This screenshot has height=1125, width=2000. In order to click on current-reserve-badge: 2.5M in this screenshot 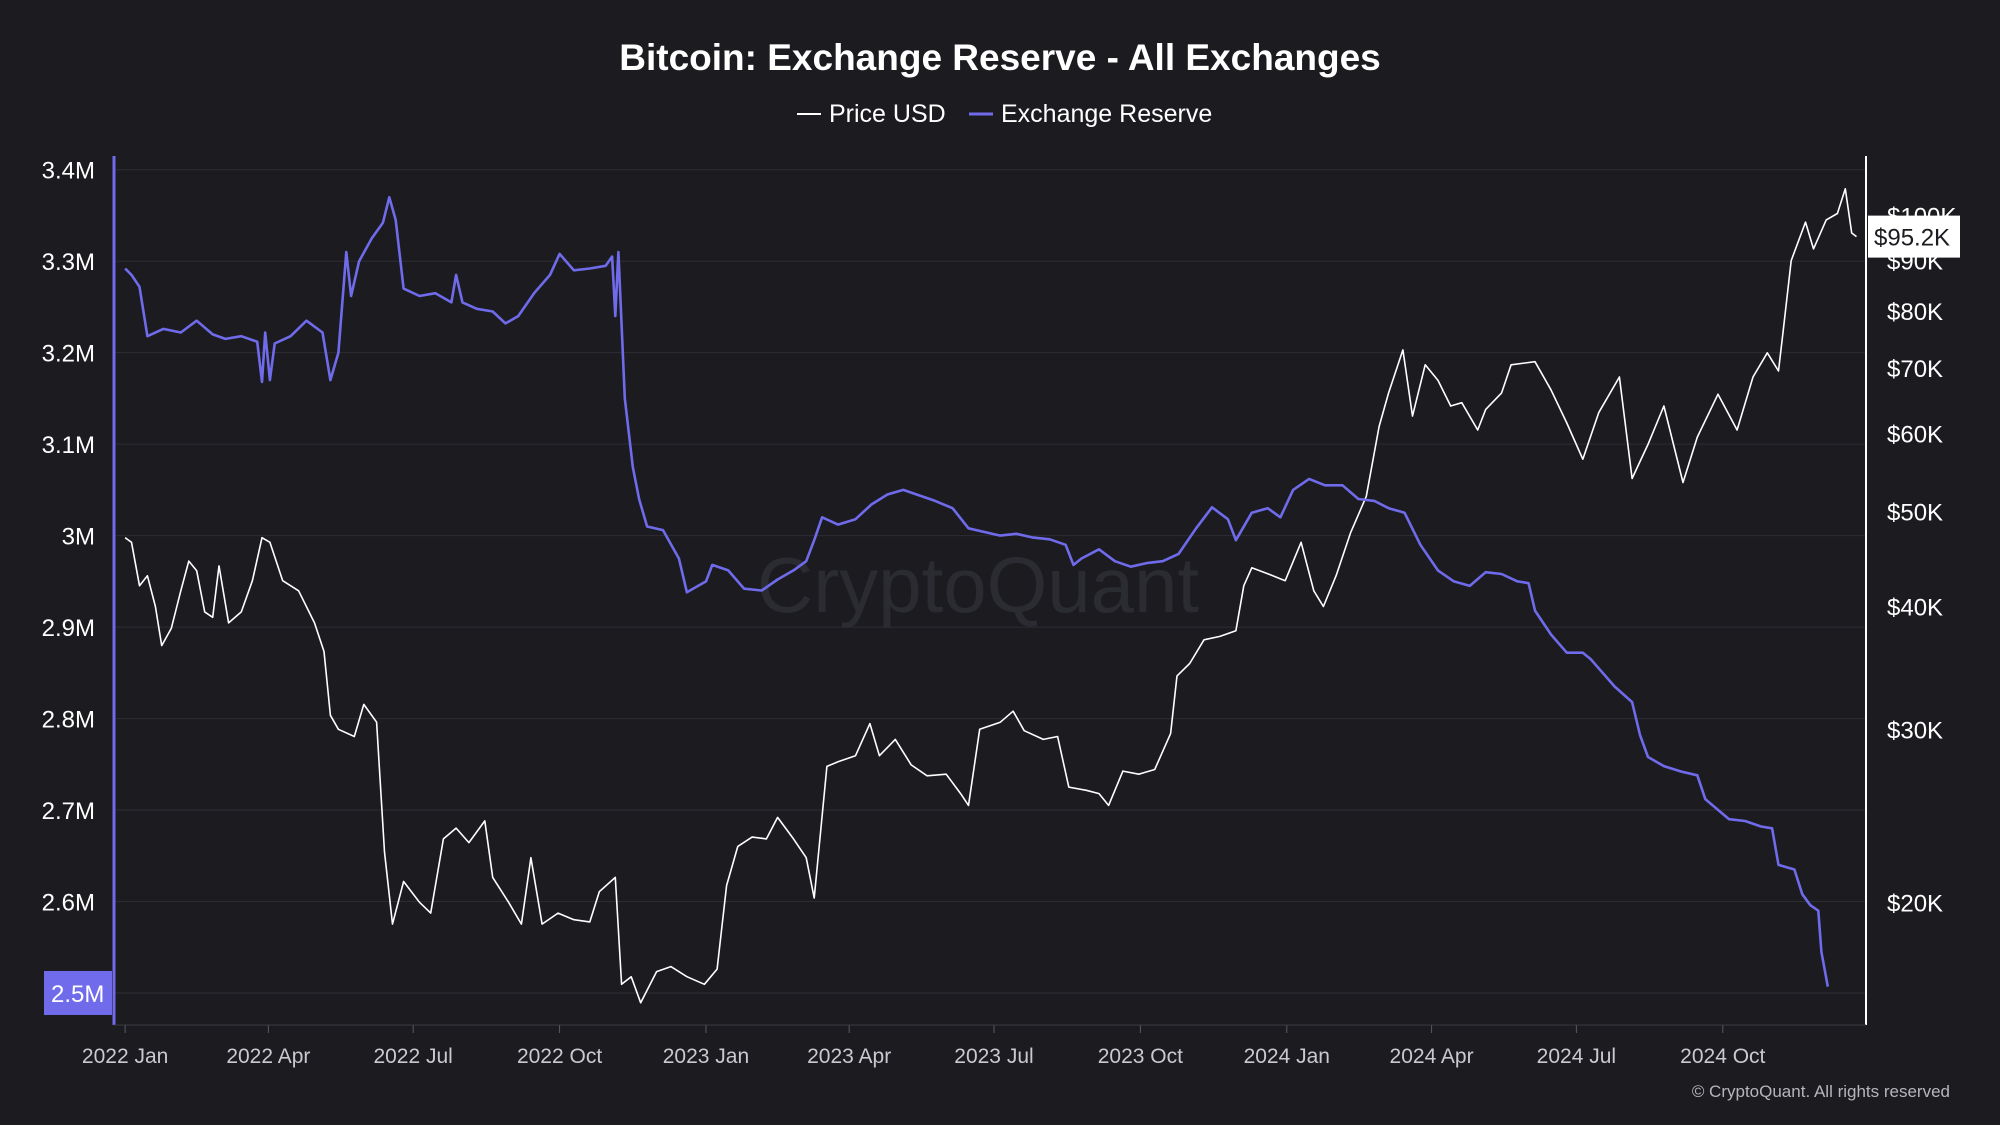, I will do `click(78, 992)`.